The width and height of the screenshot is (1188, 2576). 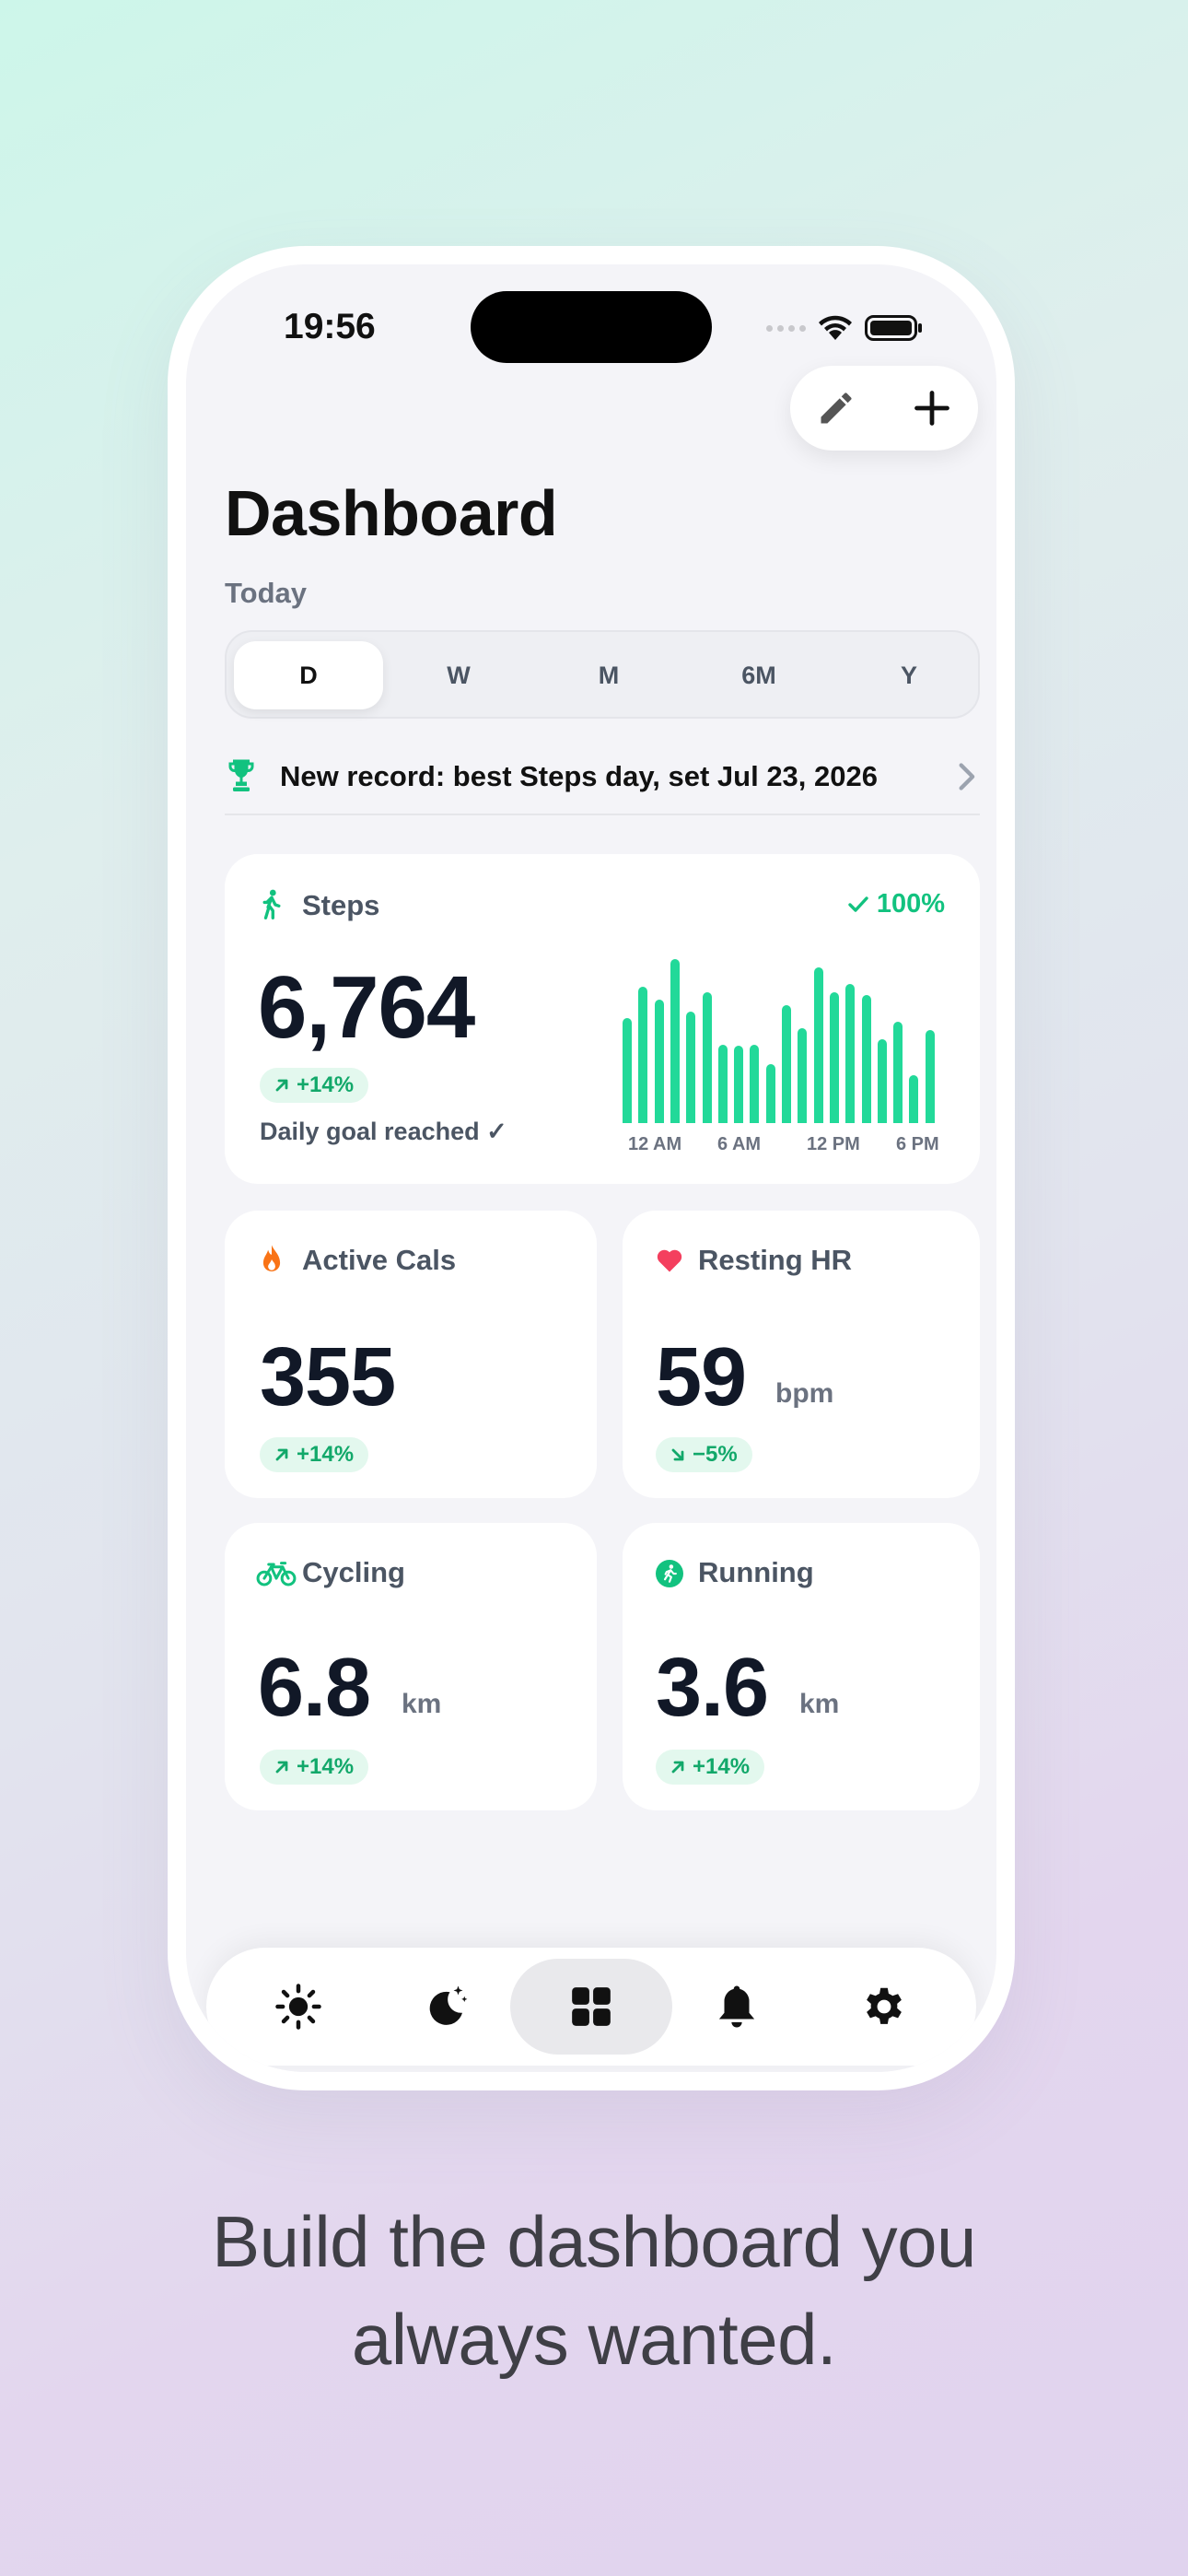 I want to click on tab-dashboard, so click(x=591, y=2007).